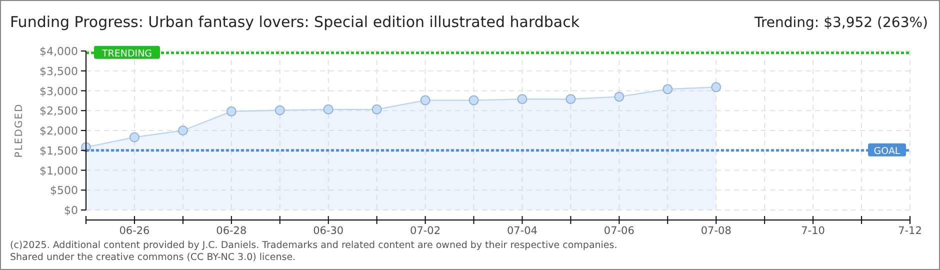 This screenshot has height=270, width=940. I want to click on chart-subtitle: Trending: $3,952 (263%), so click(840, 23).